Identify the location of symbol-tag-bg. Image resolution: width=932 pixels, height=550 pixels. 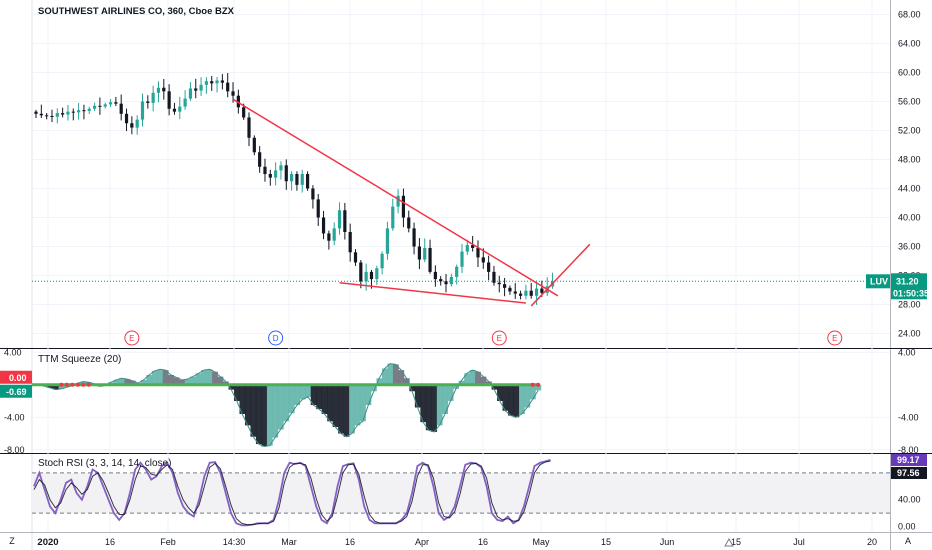
(878, 281).